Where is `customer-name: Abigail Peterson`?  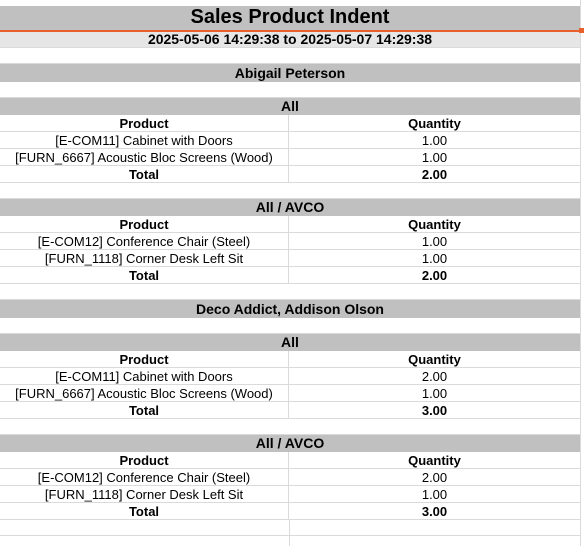 customer-name: Abigail Peterson is located at coordinates (290, 72).